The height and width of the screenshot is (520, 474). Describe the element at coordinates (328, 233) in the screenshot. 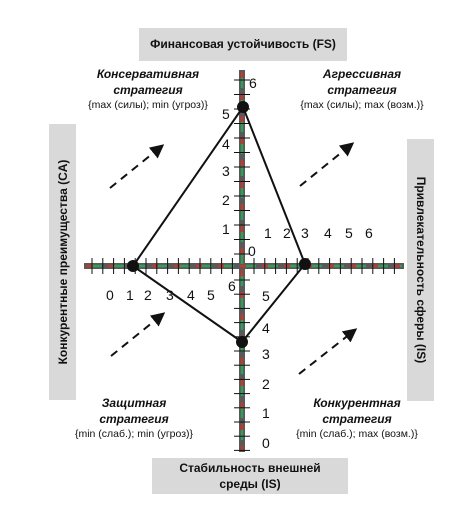

I see `tick-label-right-4: 4` at that location.